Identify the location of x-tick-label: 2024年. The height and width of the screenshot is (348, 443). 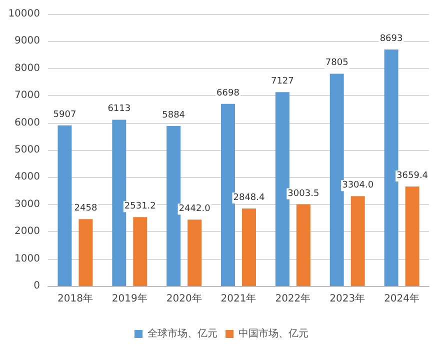
(402, 298).